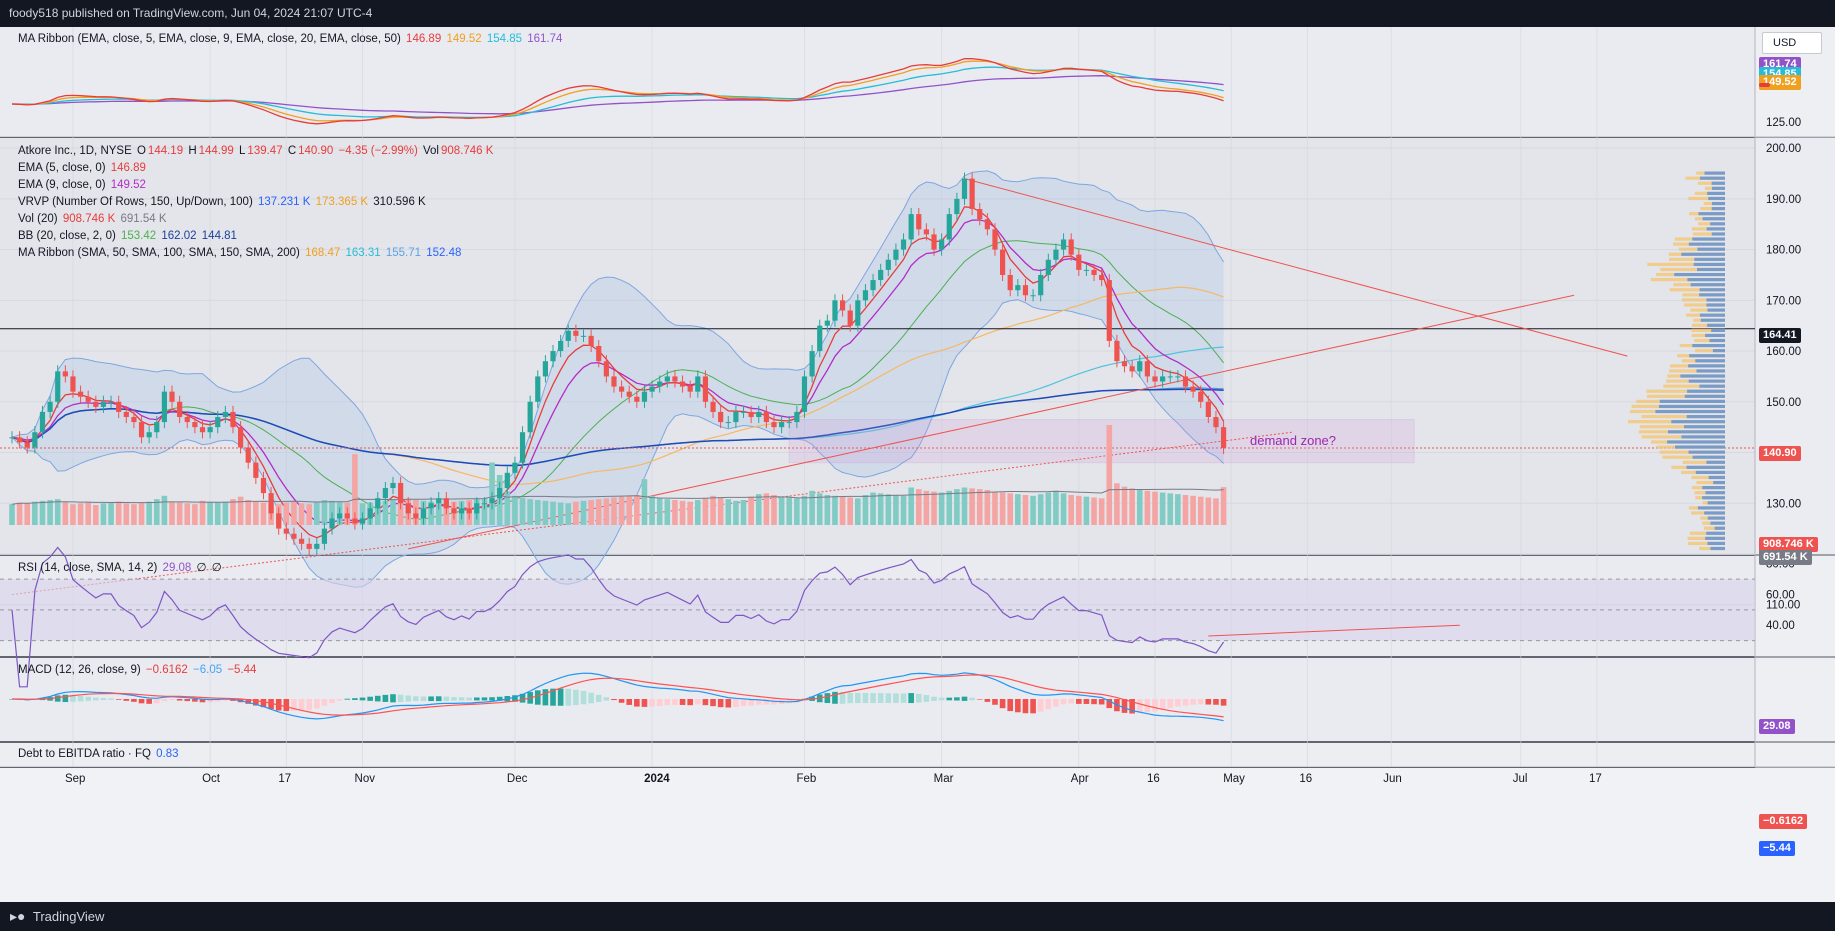  I want to click on tag-vol-ma: 691.54 K, so click(1785, 557).